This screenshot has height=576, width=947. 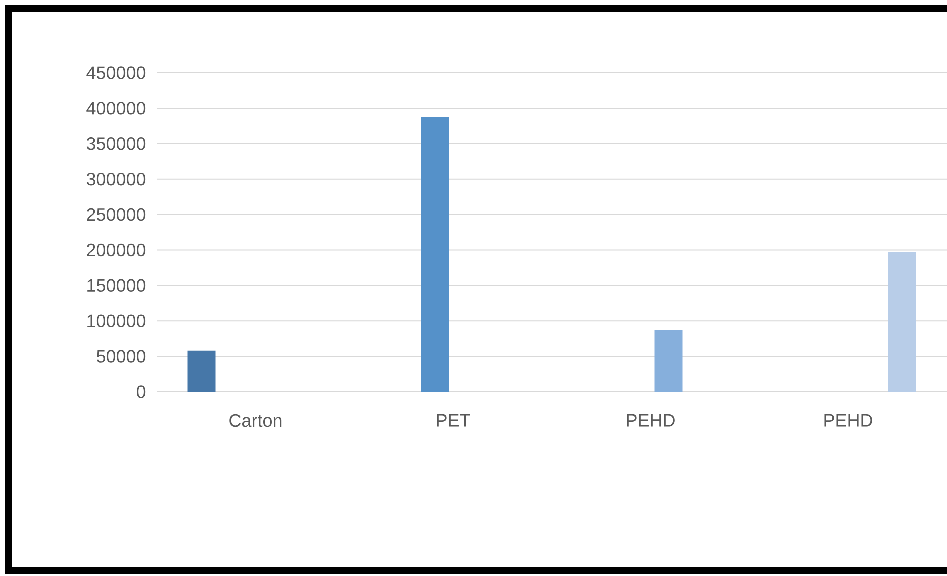 I want to click on y-tick-label: 50000, so click(x=121, y=356).